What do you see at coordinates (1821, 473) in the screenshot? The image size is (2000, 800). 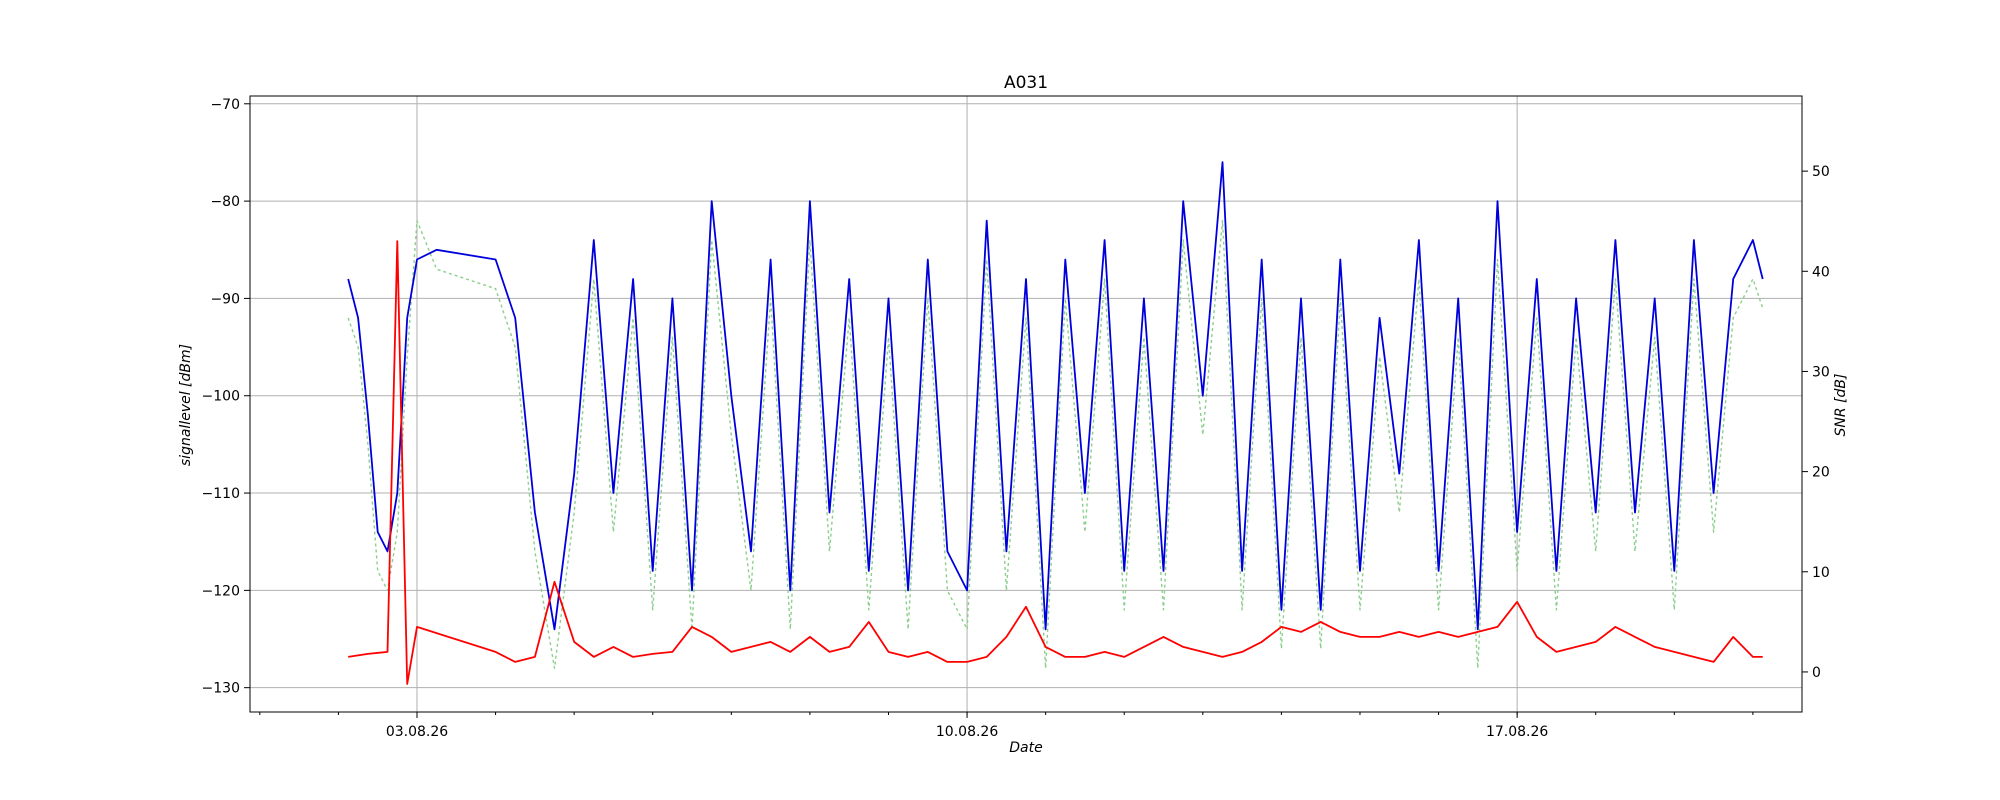 I see `y-right-tick-label: 20` at bounding box center [1821, 473].